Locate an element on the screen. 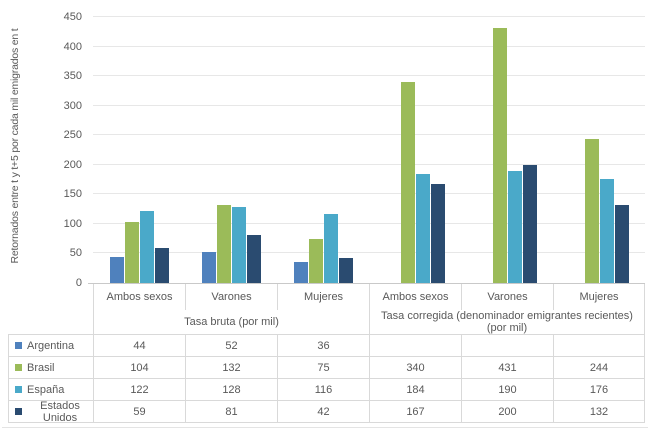 The height and width of the screenshot is (432, 650). y-axis-tick-labels: 0 50 100 150 200 250 300 350 400 450 is located at coordinates (42, 144).